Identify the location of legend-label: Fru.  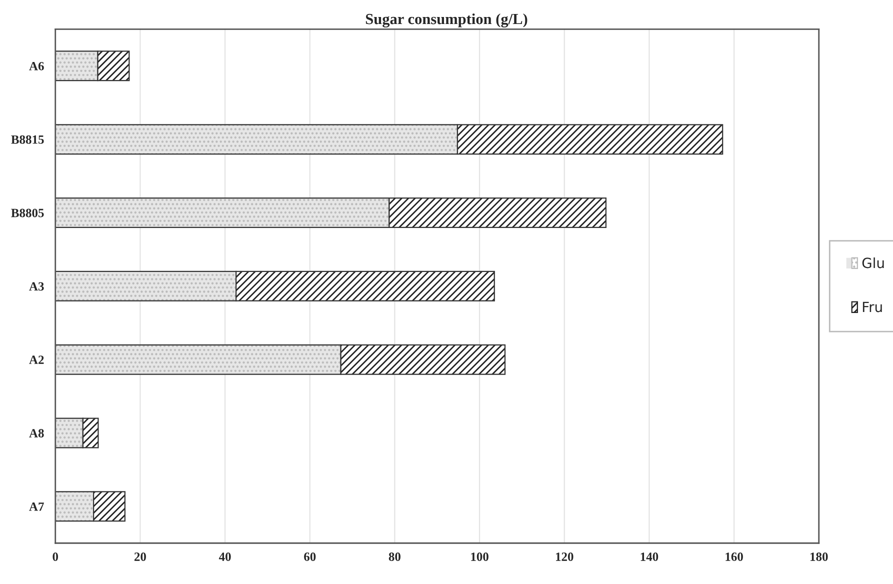
(872, 307).